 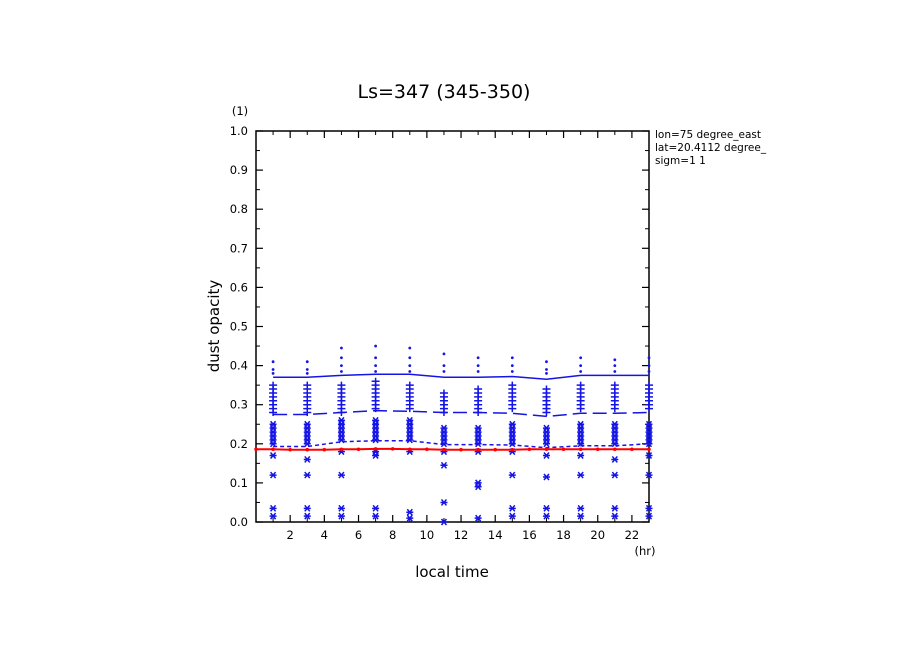 I want to click on x-axis-label: local time, so click(x=452, y=572).